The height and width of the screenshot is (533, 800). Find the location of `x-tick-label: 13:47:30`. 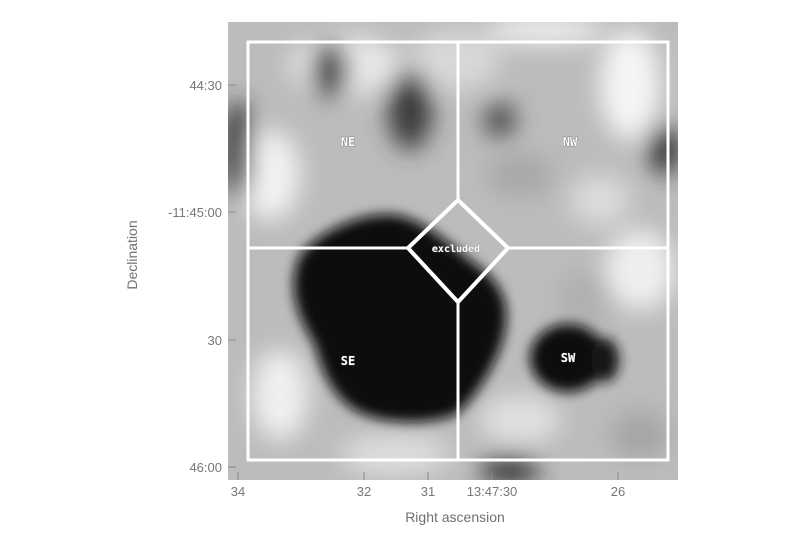

x-tick-label: 13:47:30 is located at coordinates (492, 491).